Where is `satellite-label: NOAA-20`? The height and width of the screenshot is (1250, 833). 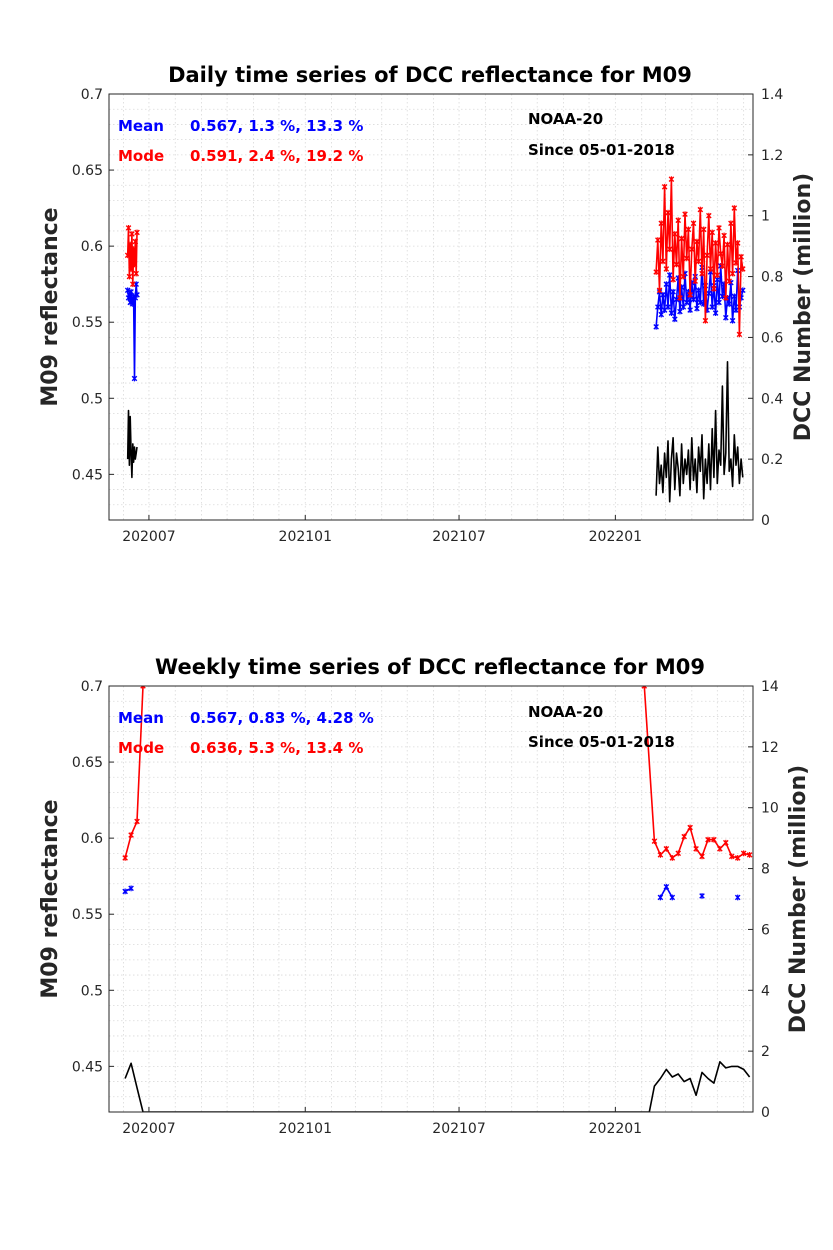
satellite-label: NOAA-20 is located at coordinates (565, 119).